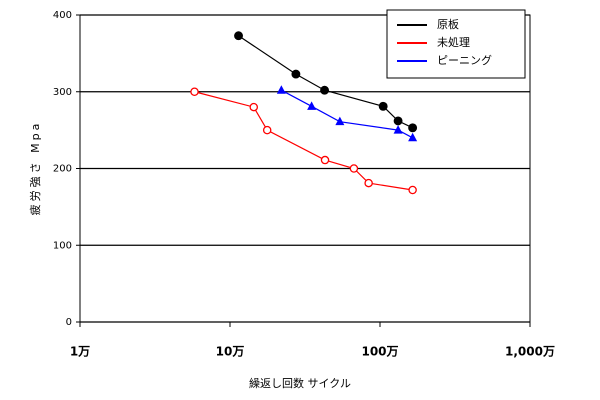 The image size is (600, 400). What do you see at coordinates (300, 383) in the screenshot?
I see `x-axis-label: 繰返し回数 サイクル` at bounding box center [300, 383].